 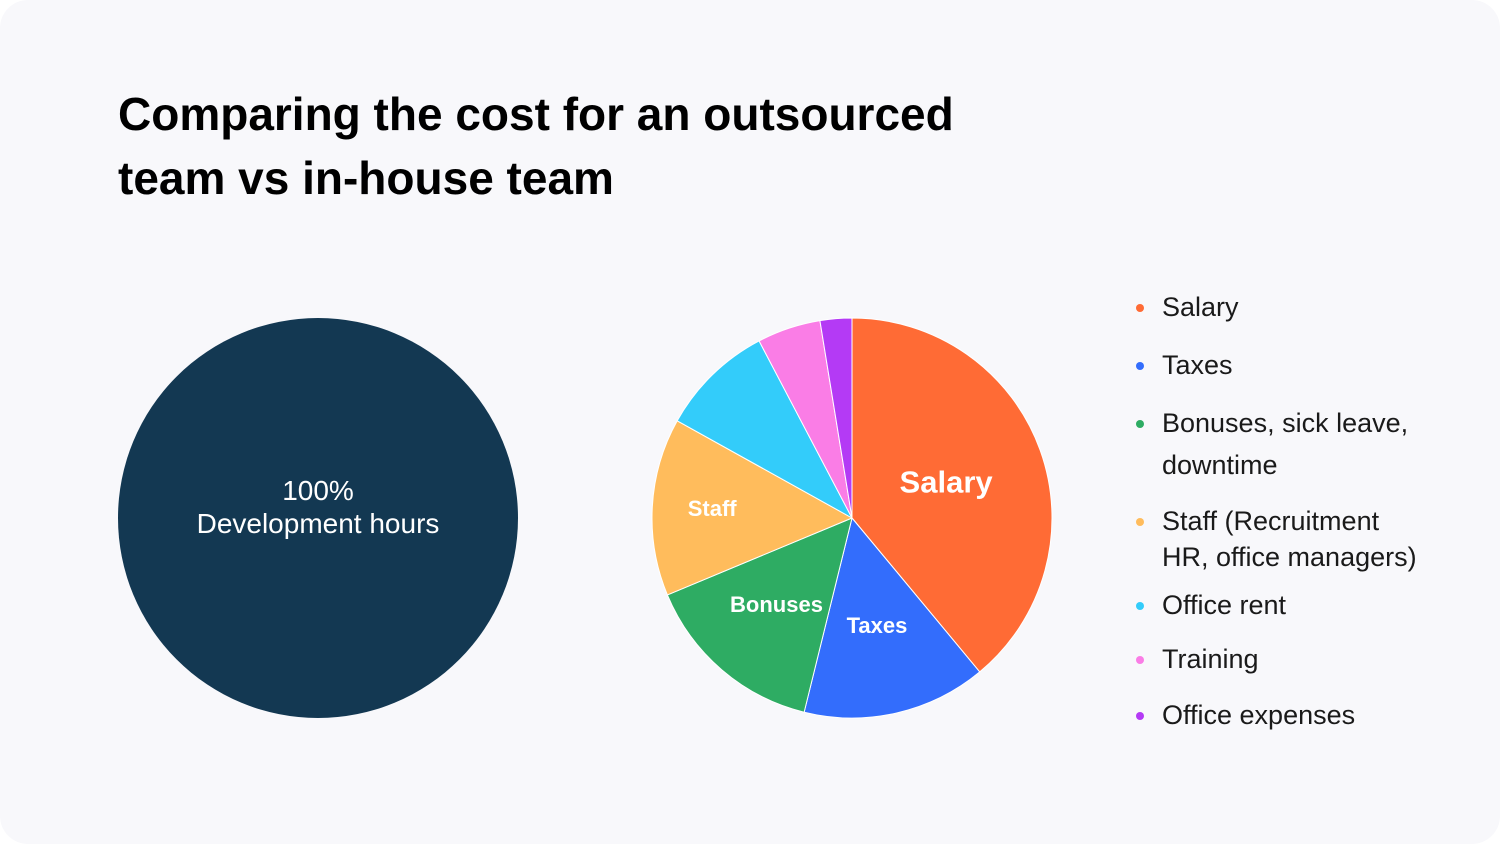 I want to click on legend-label-line: Salary, so click(x=1200, y=307).